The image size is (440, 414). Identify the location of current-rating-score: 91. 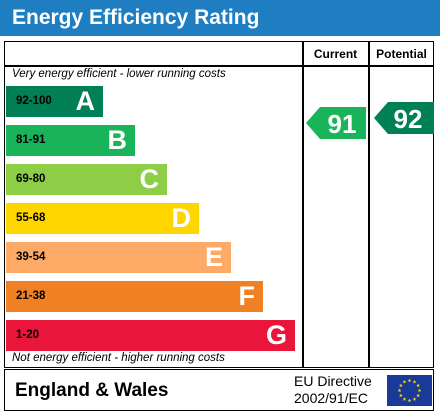
(342, 124).